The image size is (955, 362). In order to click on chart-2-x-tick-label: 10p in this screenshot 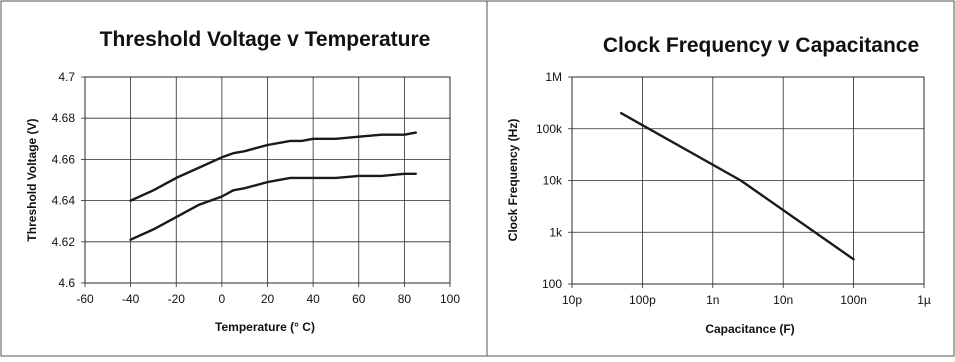, I will do `click(572, 300)`.